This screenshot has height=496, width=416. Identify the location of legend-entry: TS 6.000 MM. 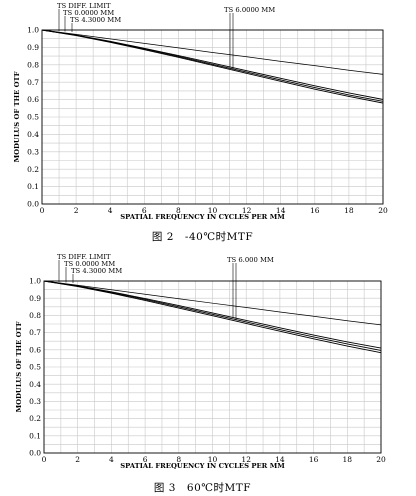
(250, 260).